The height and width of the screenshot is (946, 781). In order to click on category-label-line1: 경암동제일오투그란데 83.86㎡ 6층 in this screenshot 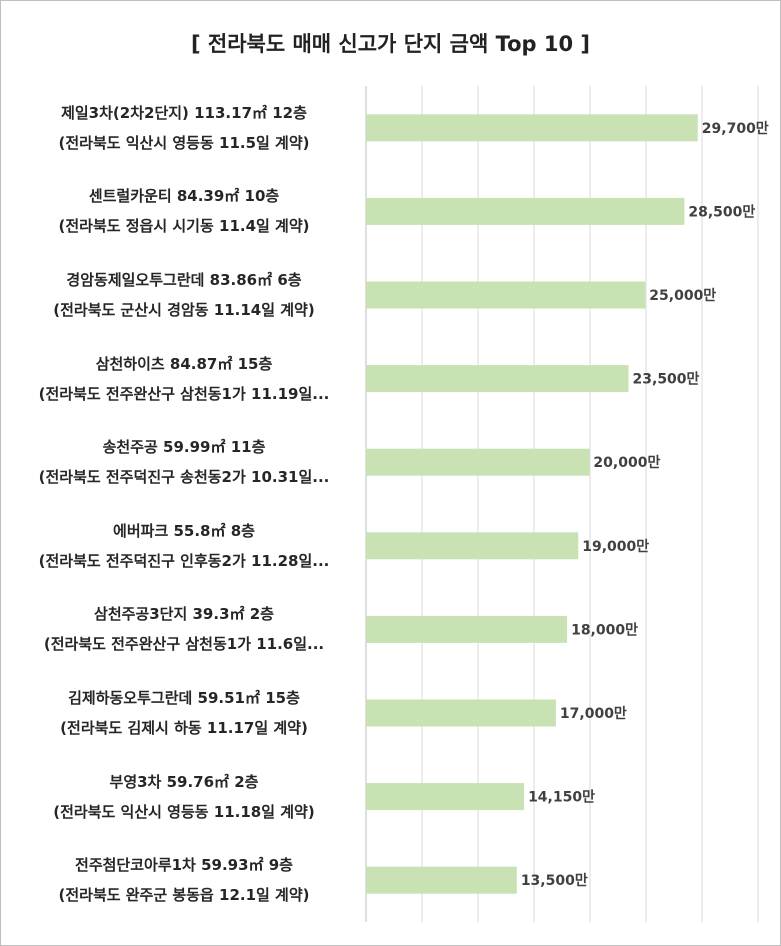, I will do `click(184, 280)`.